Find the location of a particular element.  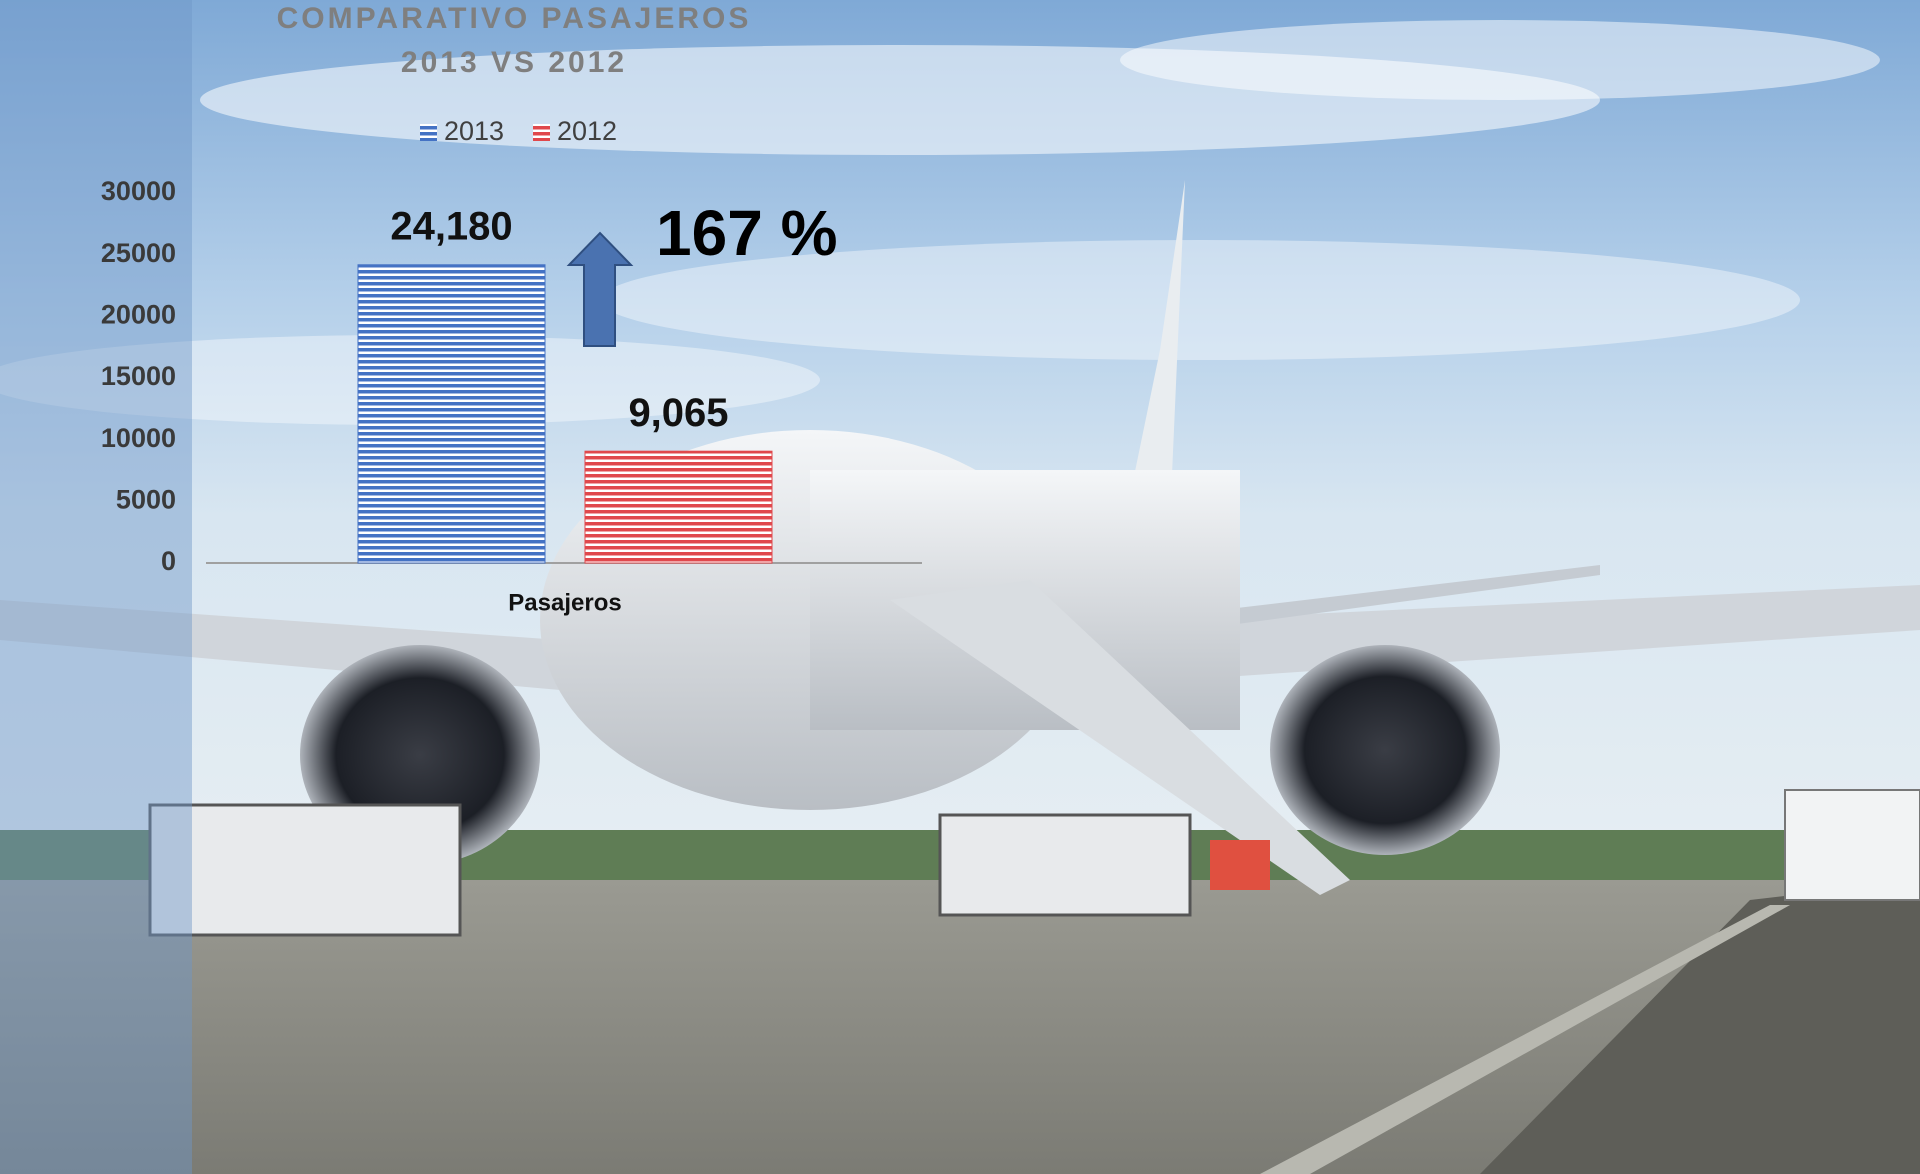

chart-subtitle: 2013 VS 2012 is located at coordinates (514, 62).